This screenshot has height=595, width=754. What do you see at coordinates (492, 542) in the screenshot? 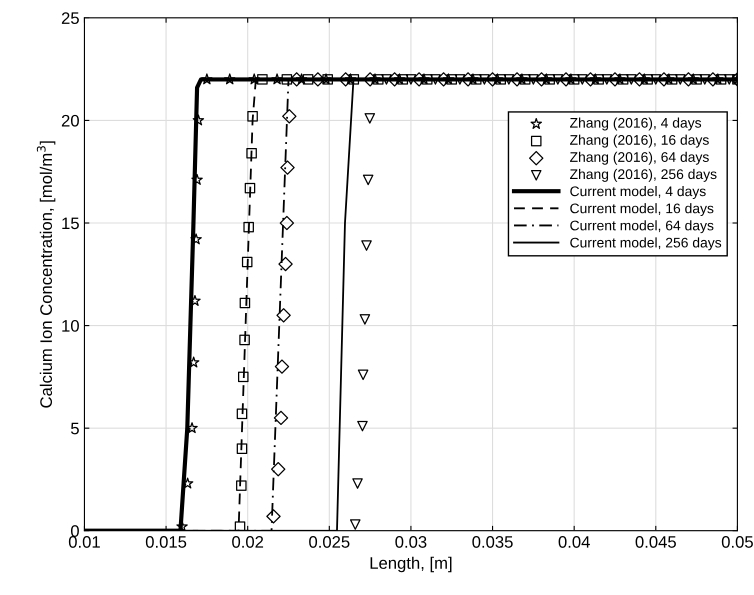
I see `x-tick-label: 0.035` at bounding box center [492, 542].